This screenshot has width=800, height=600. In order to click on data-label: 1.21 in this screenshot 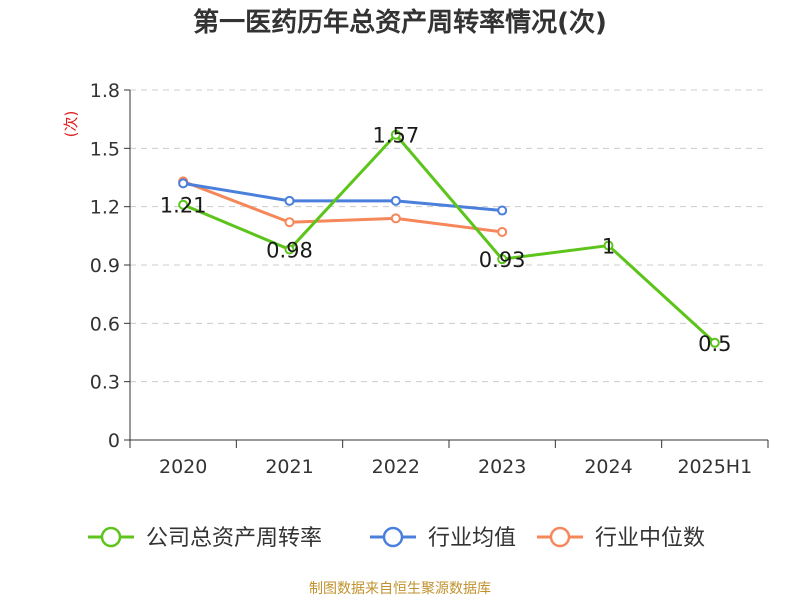, I will do `click(183, 206)`.